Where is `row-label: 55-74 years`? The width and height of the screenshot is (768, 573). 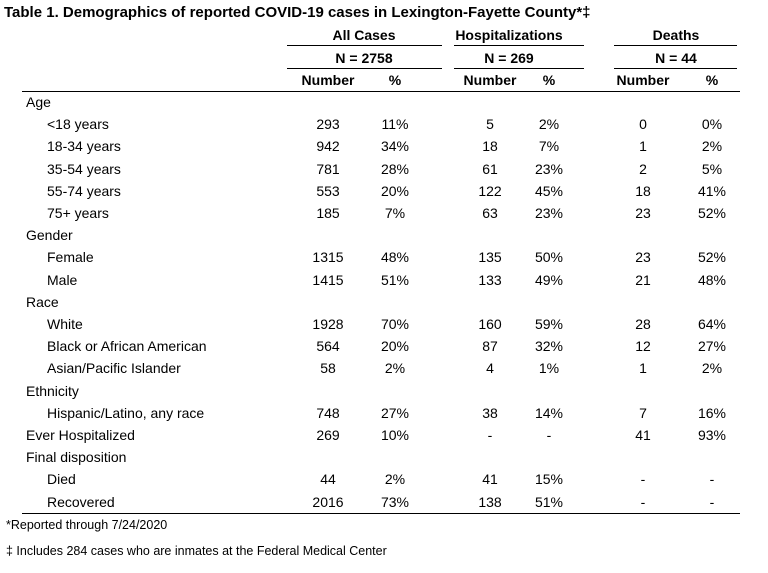
row-label: 55-74 years is located at coordinates (84, 190).